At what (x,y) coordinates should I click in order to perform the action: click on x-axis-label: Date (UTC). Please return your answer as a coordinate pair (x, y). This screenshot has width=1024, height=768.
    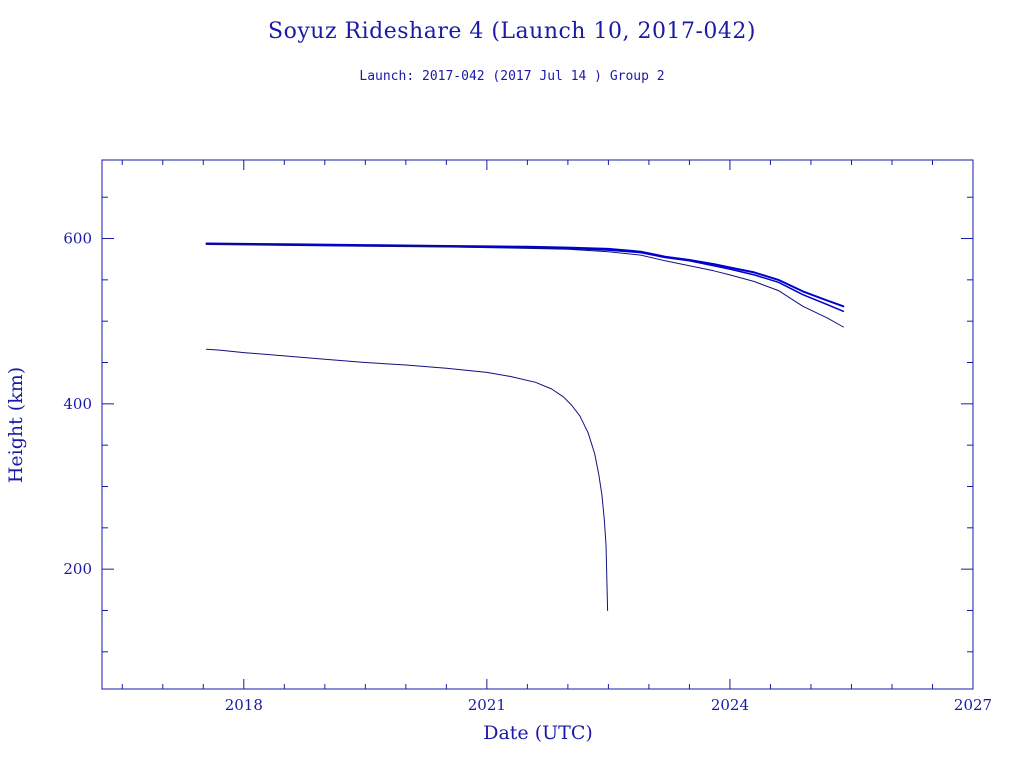
    Looking at the image, I should click on (538, 733).